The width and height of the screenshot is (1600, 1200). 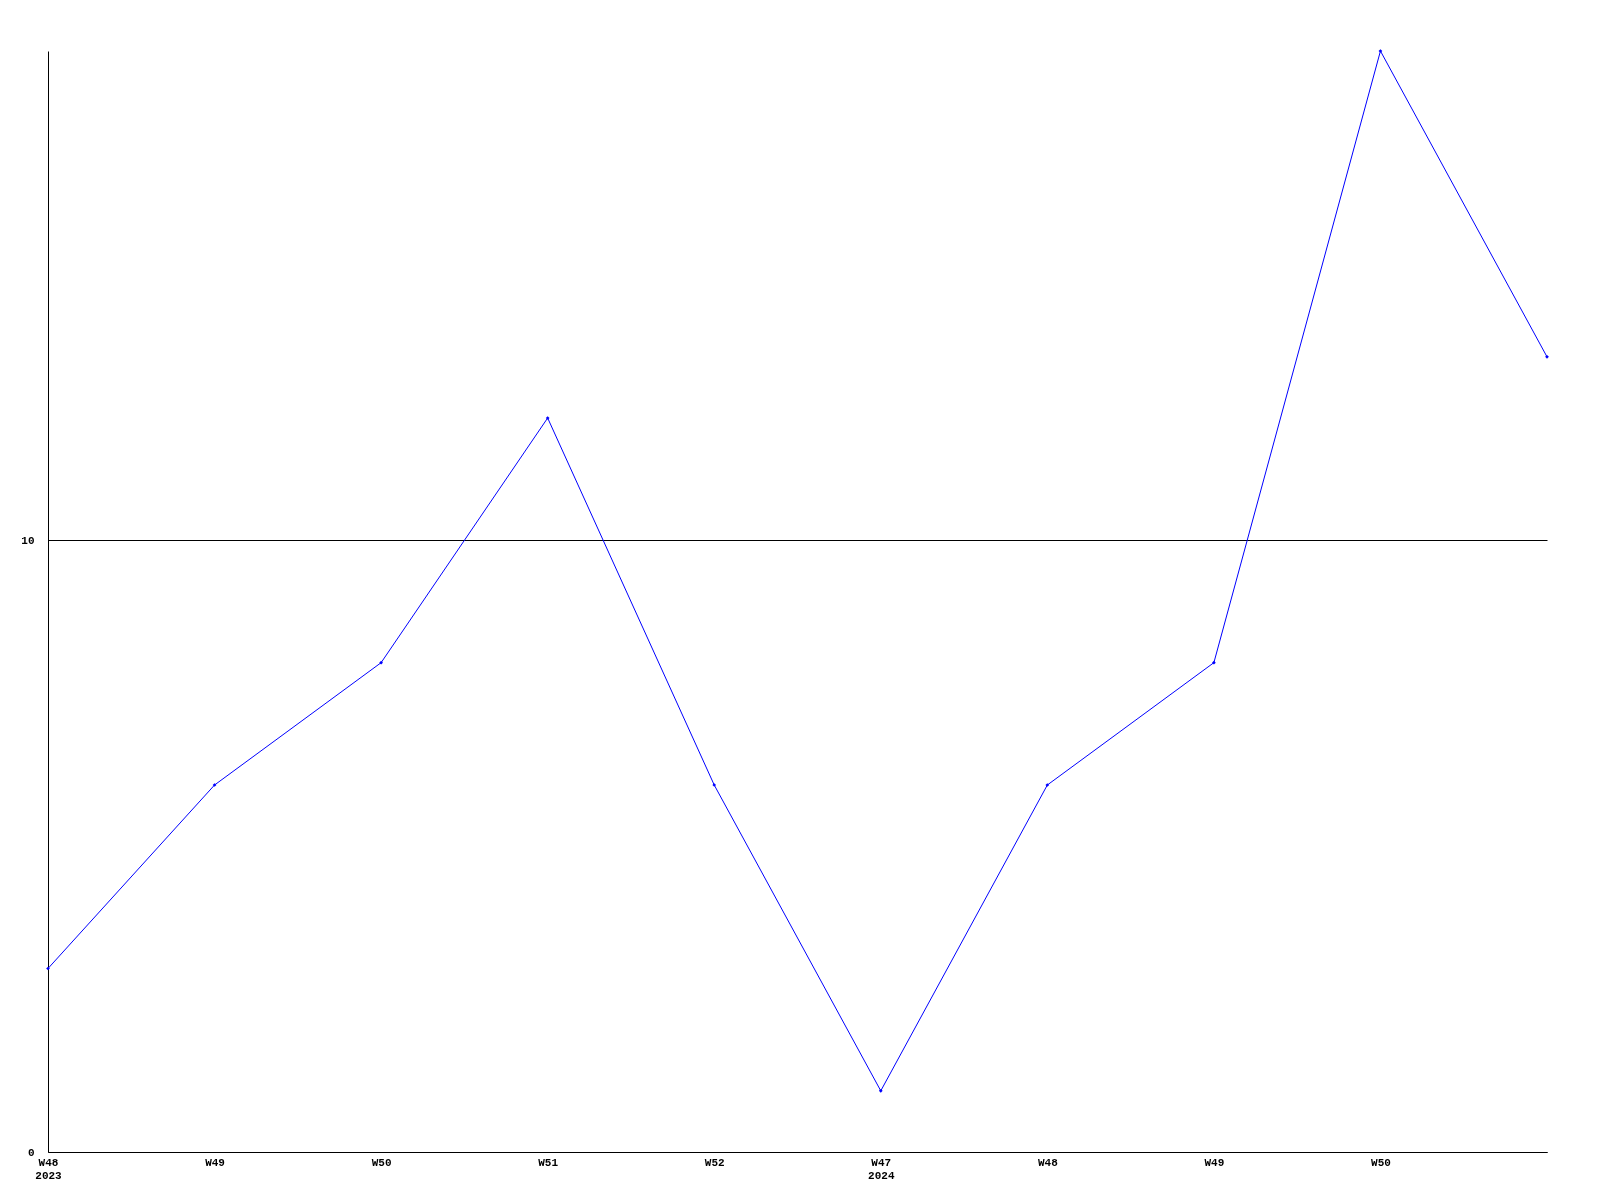 What do you see at coordinates (31, 1152) in the screenshot?
I see `y-tick-label: 0` at bounding box center [31, 1152].